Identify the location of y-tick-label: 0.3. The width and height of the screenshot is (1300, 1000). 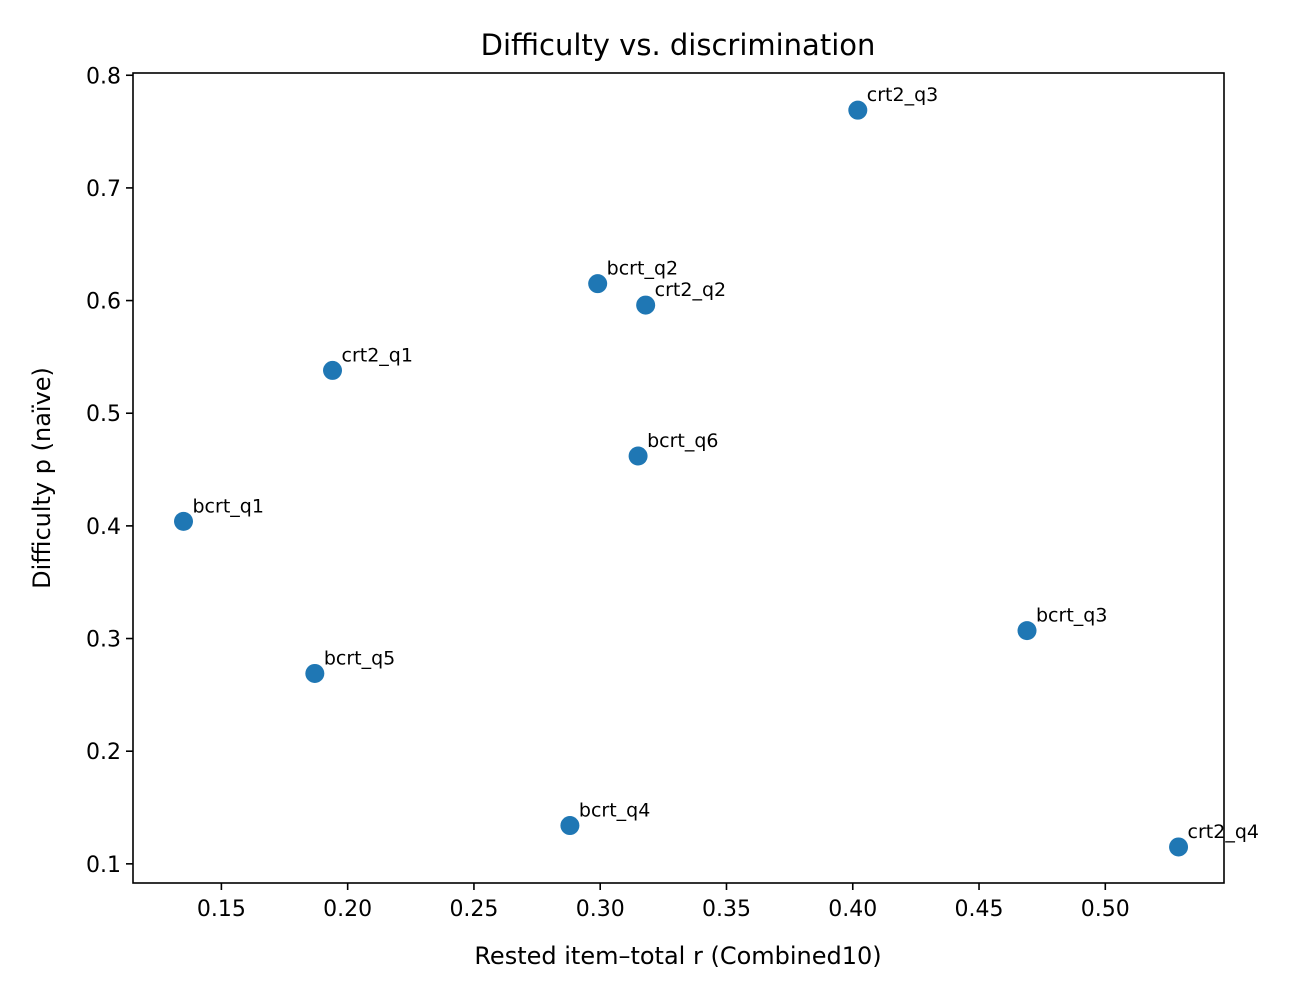
(103, 640).